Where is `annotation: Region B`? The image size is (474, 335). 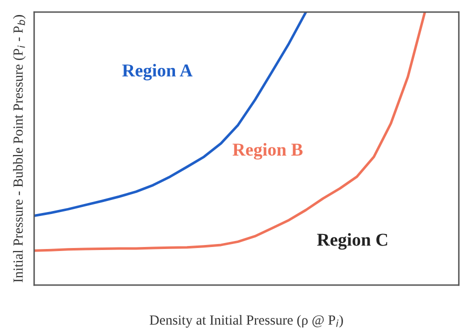
annotation: Region B is located at coordinates (267, 151).